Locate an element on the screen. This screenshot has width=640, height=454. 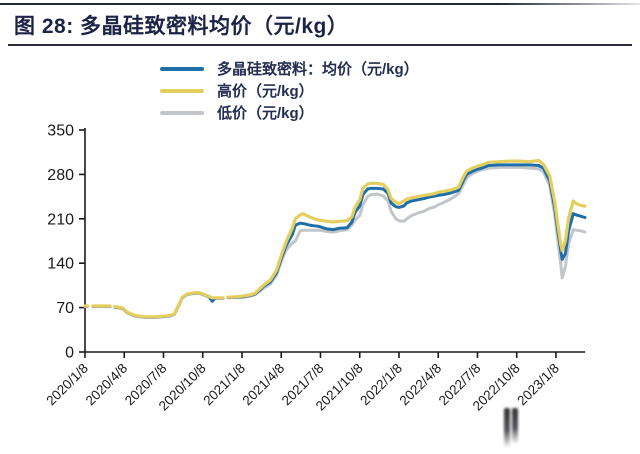
legend-item-low: 低价（元/kg） is located at coordinates (289, 112).